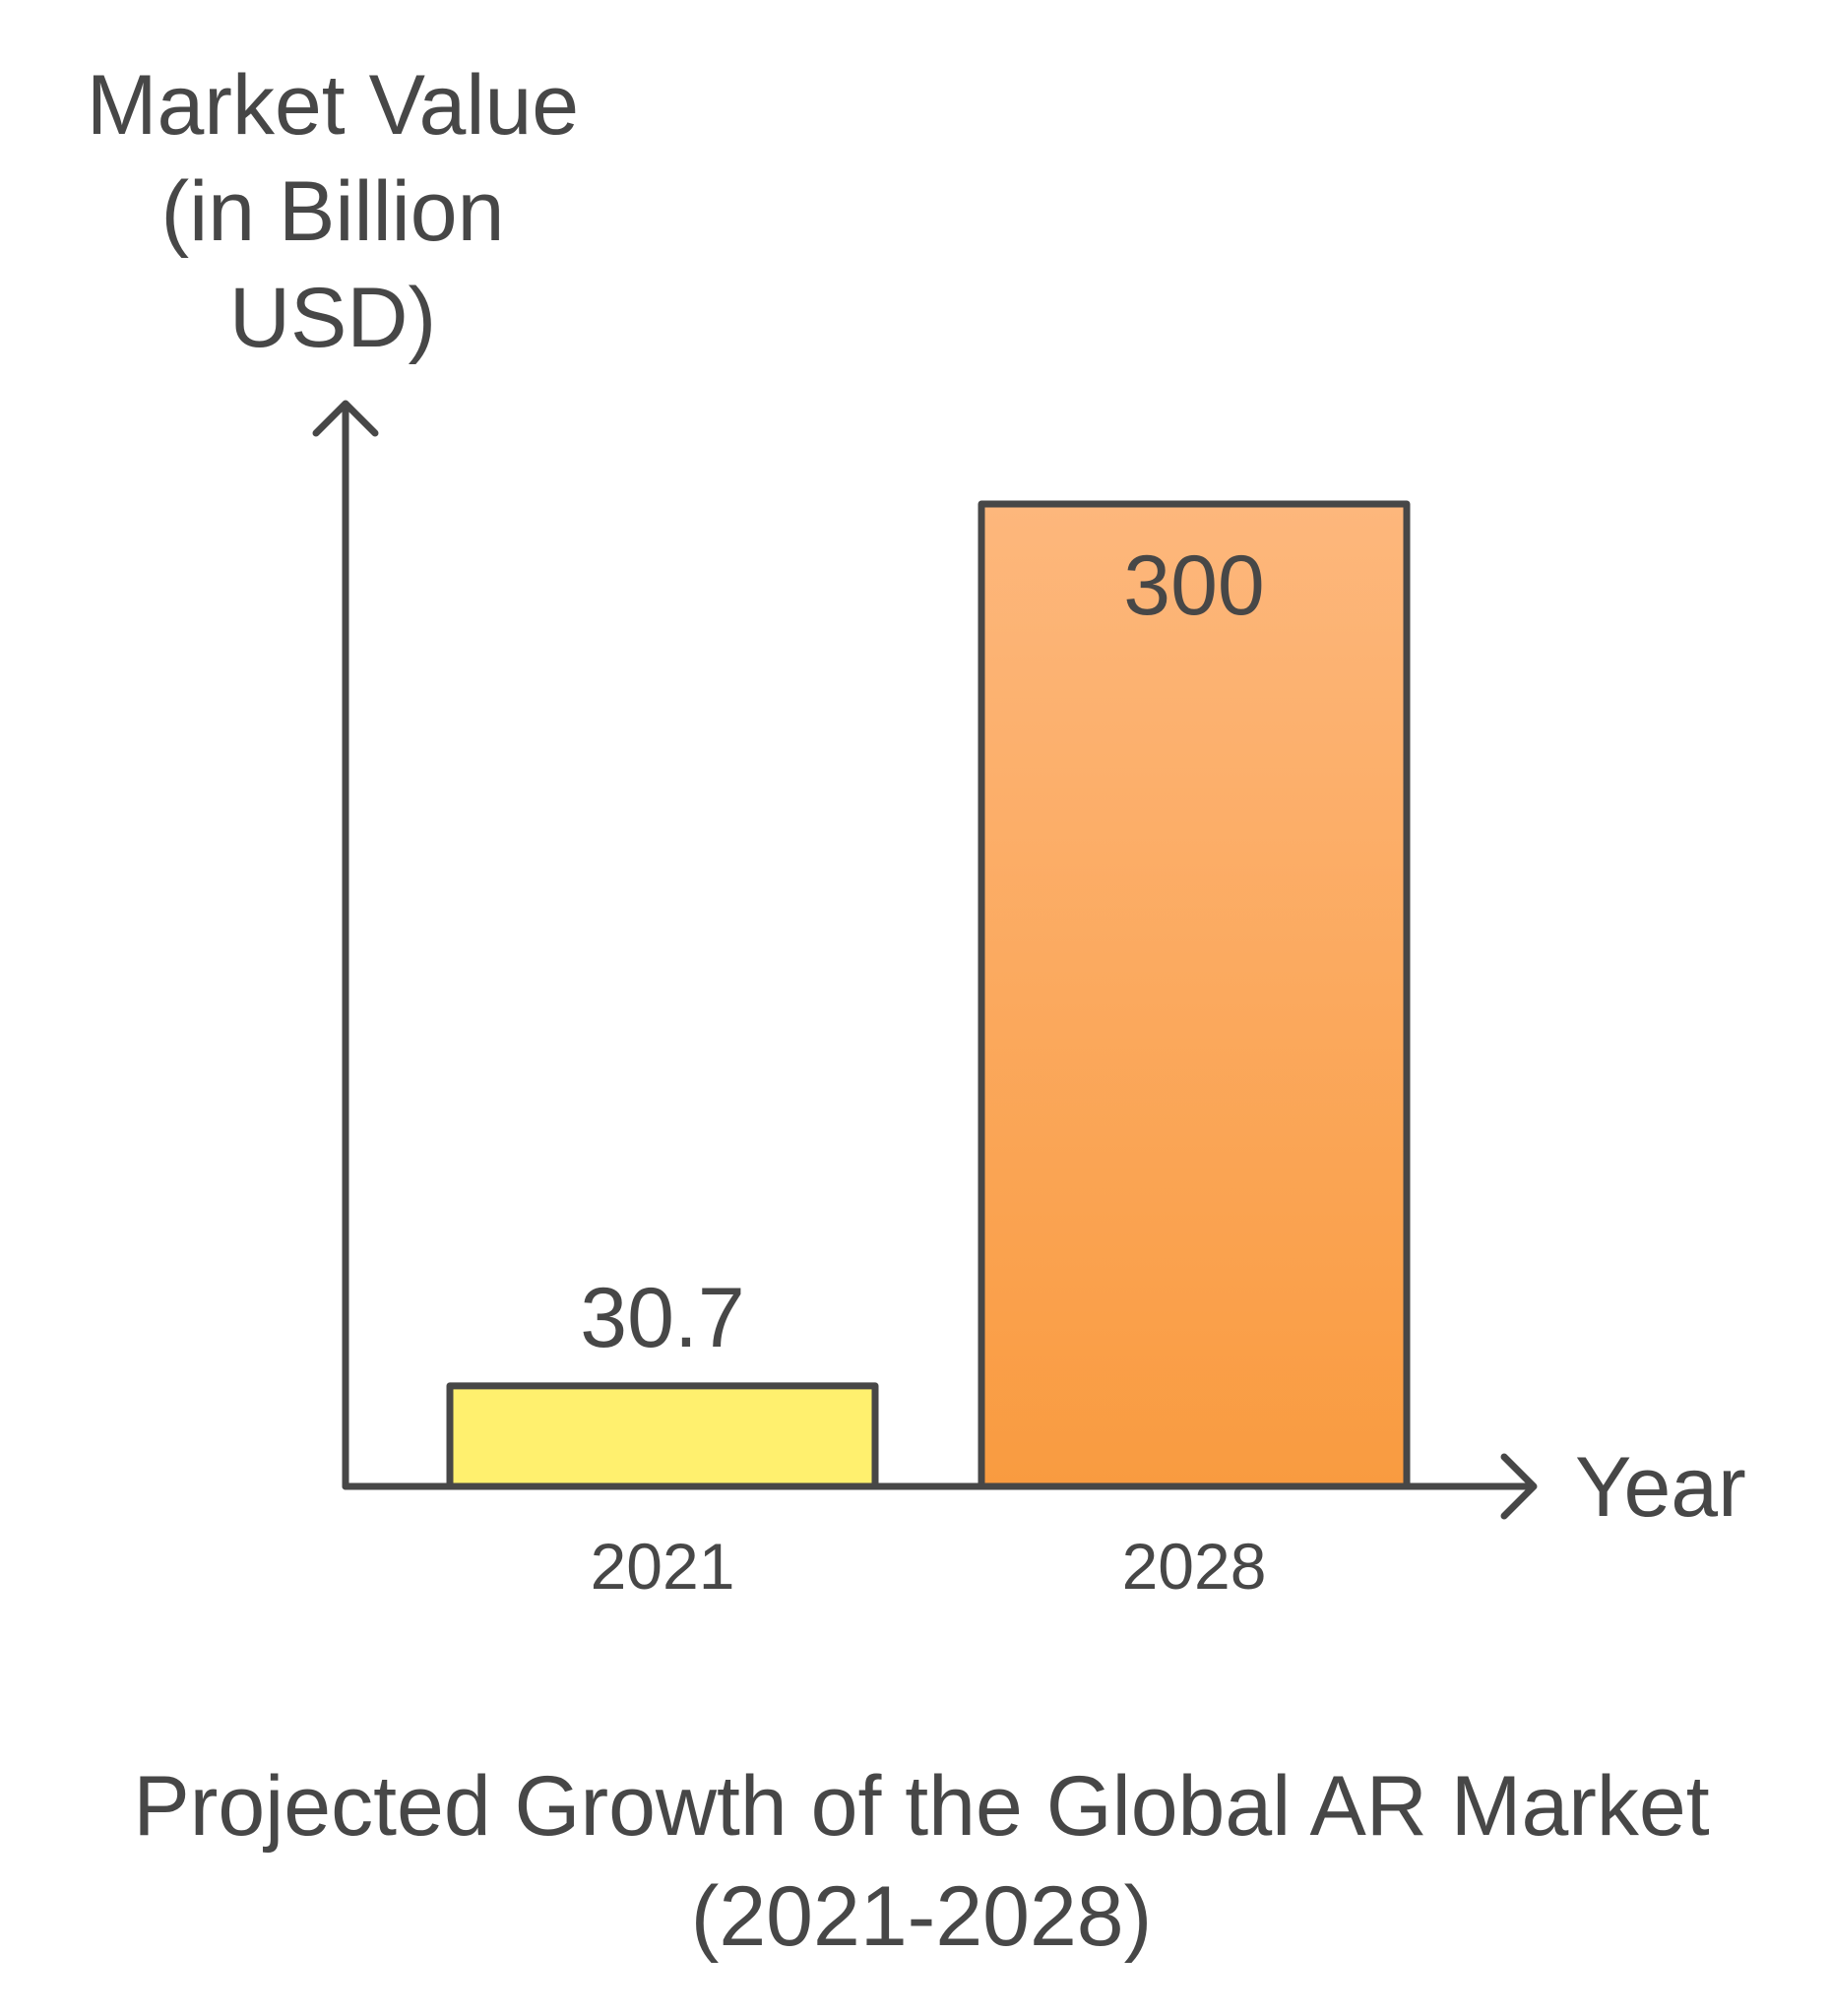 The width and height of the screenshot is (1830, 2016). Describe the element at coordinates (921, 1806) in the screenshot. I see `chart-title-line-1: Projected Growth of the Global AR Market` at that location.